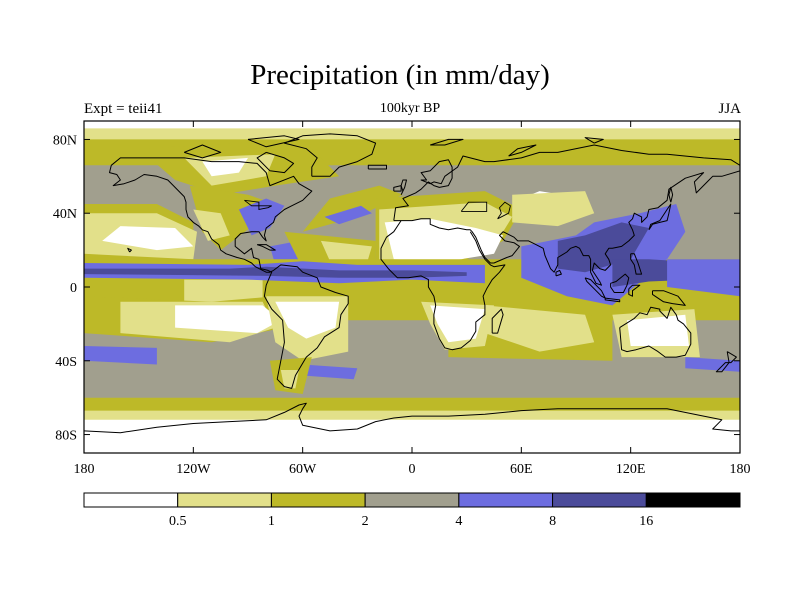  What do you see at coordinates (410, 108) in the screenshot?
I see `chart-subtitle: 100kyr BP` at bounding box center [410, 108].